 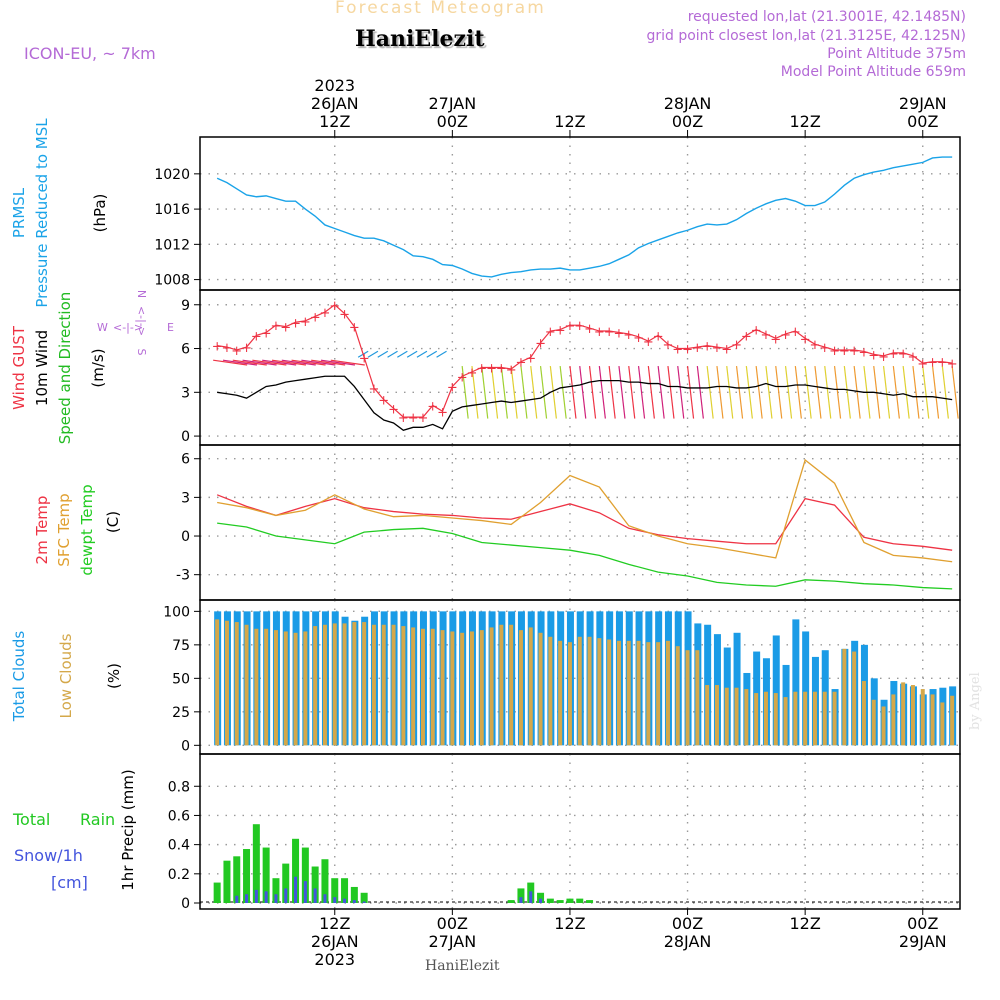 What do you see at coordinates (185, 393) in the screenshot?
I see `y-tick-label: 3` at bounding box center [185, 393].